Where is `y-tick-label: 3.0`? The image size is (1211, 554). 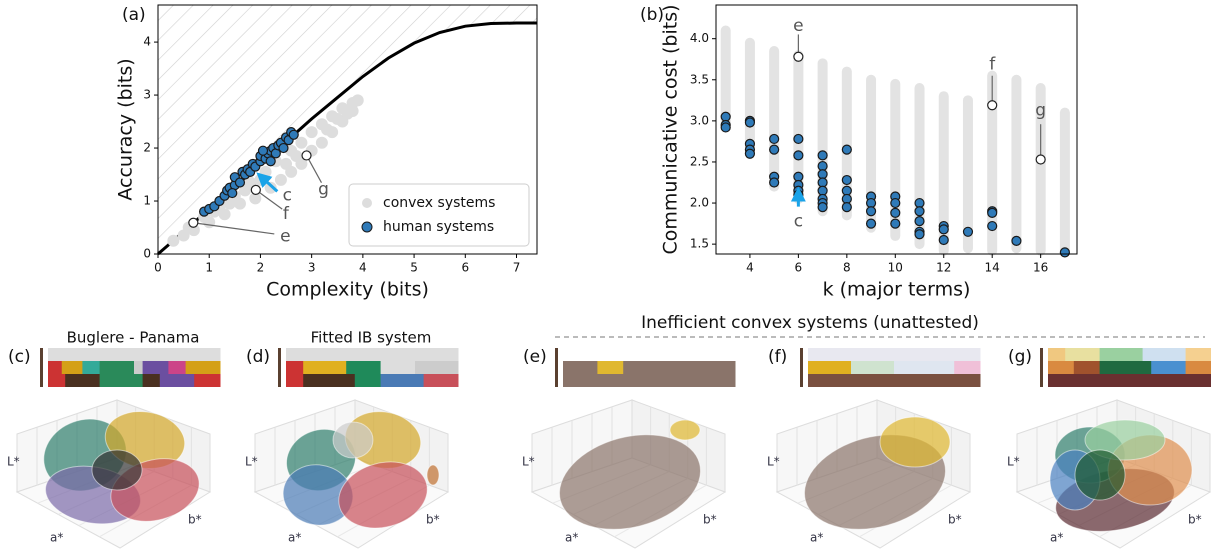
y-tick-label: 3.0 is located at coordinates (699, 120).